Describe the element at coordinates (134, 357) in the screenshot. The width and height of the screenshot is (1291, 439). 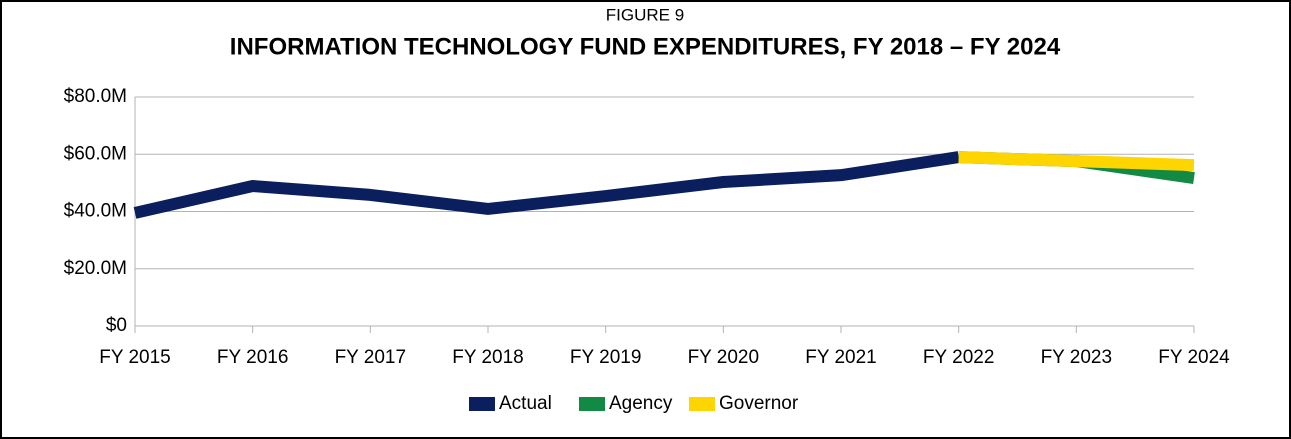
I see `x-tick-label: FY 2015` at that location.